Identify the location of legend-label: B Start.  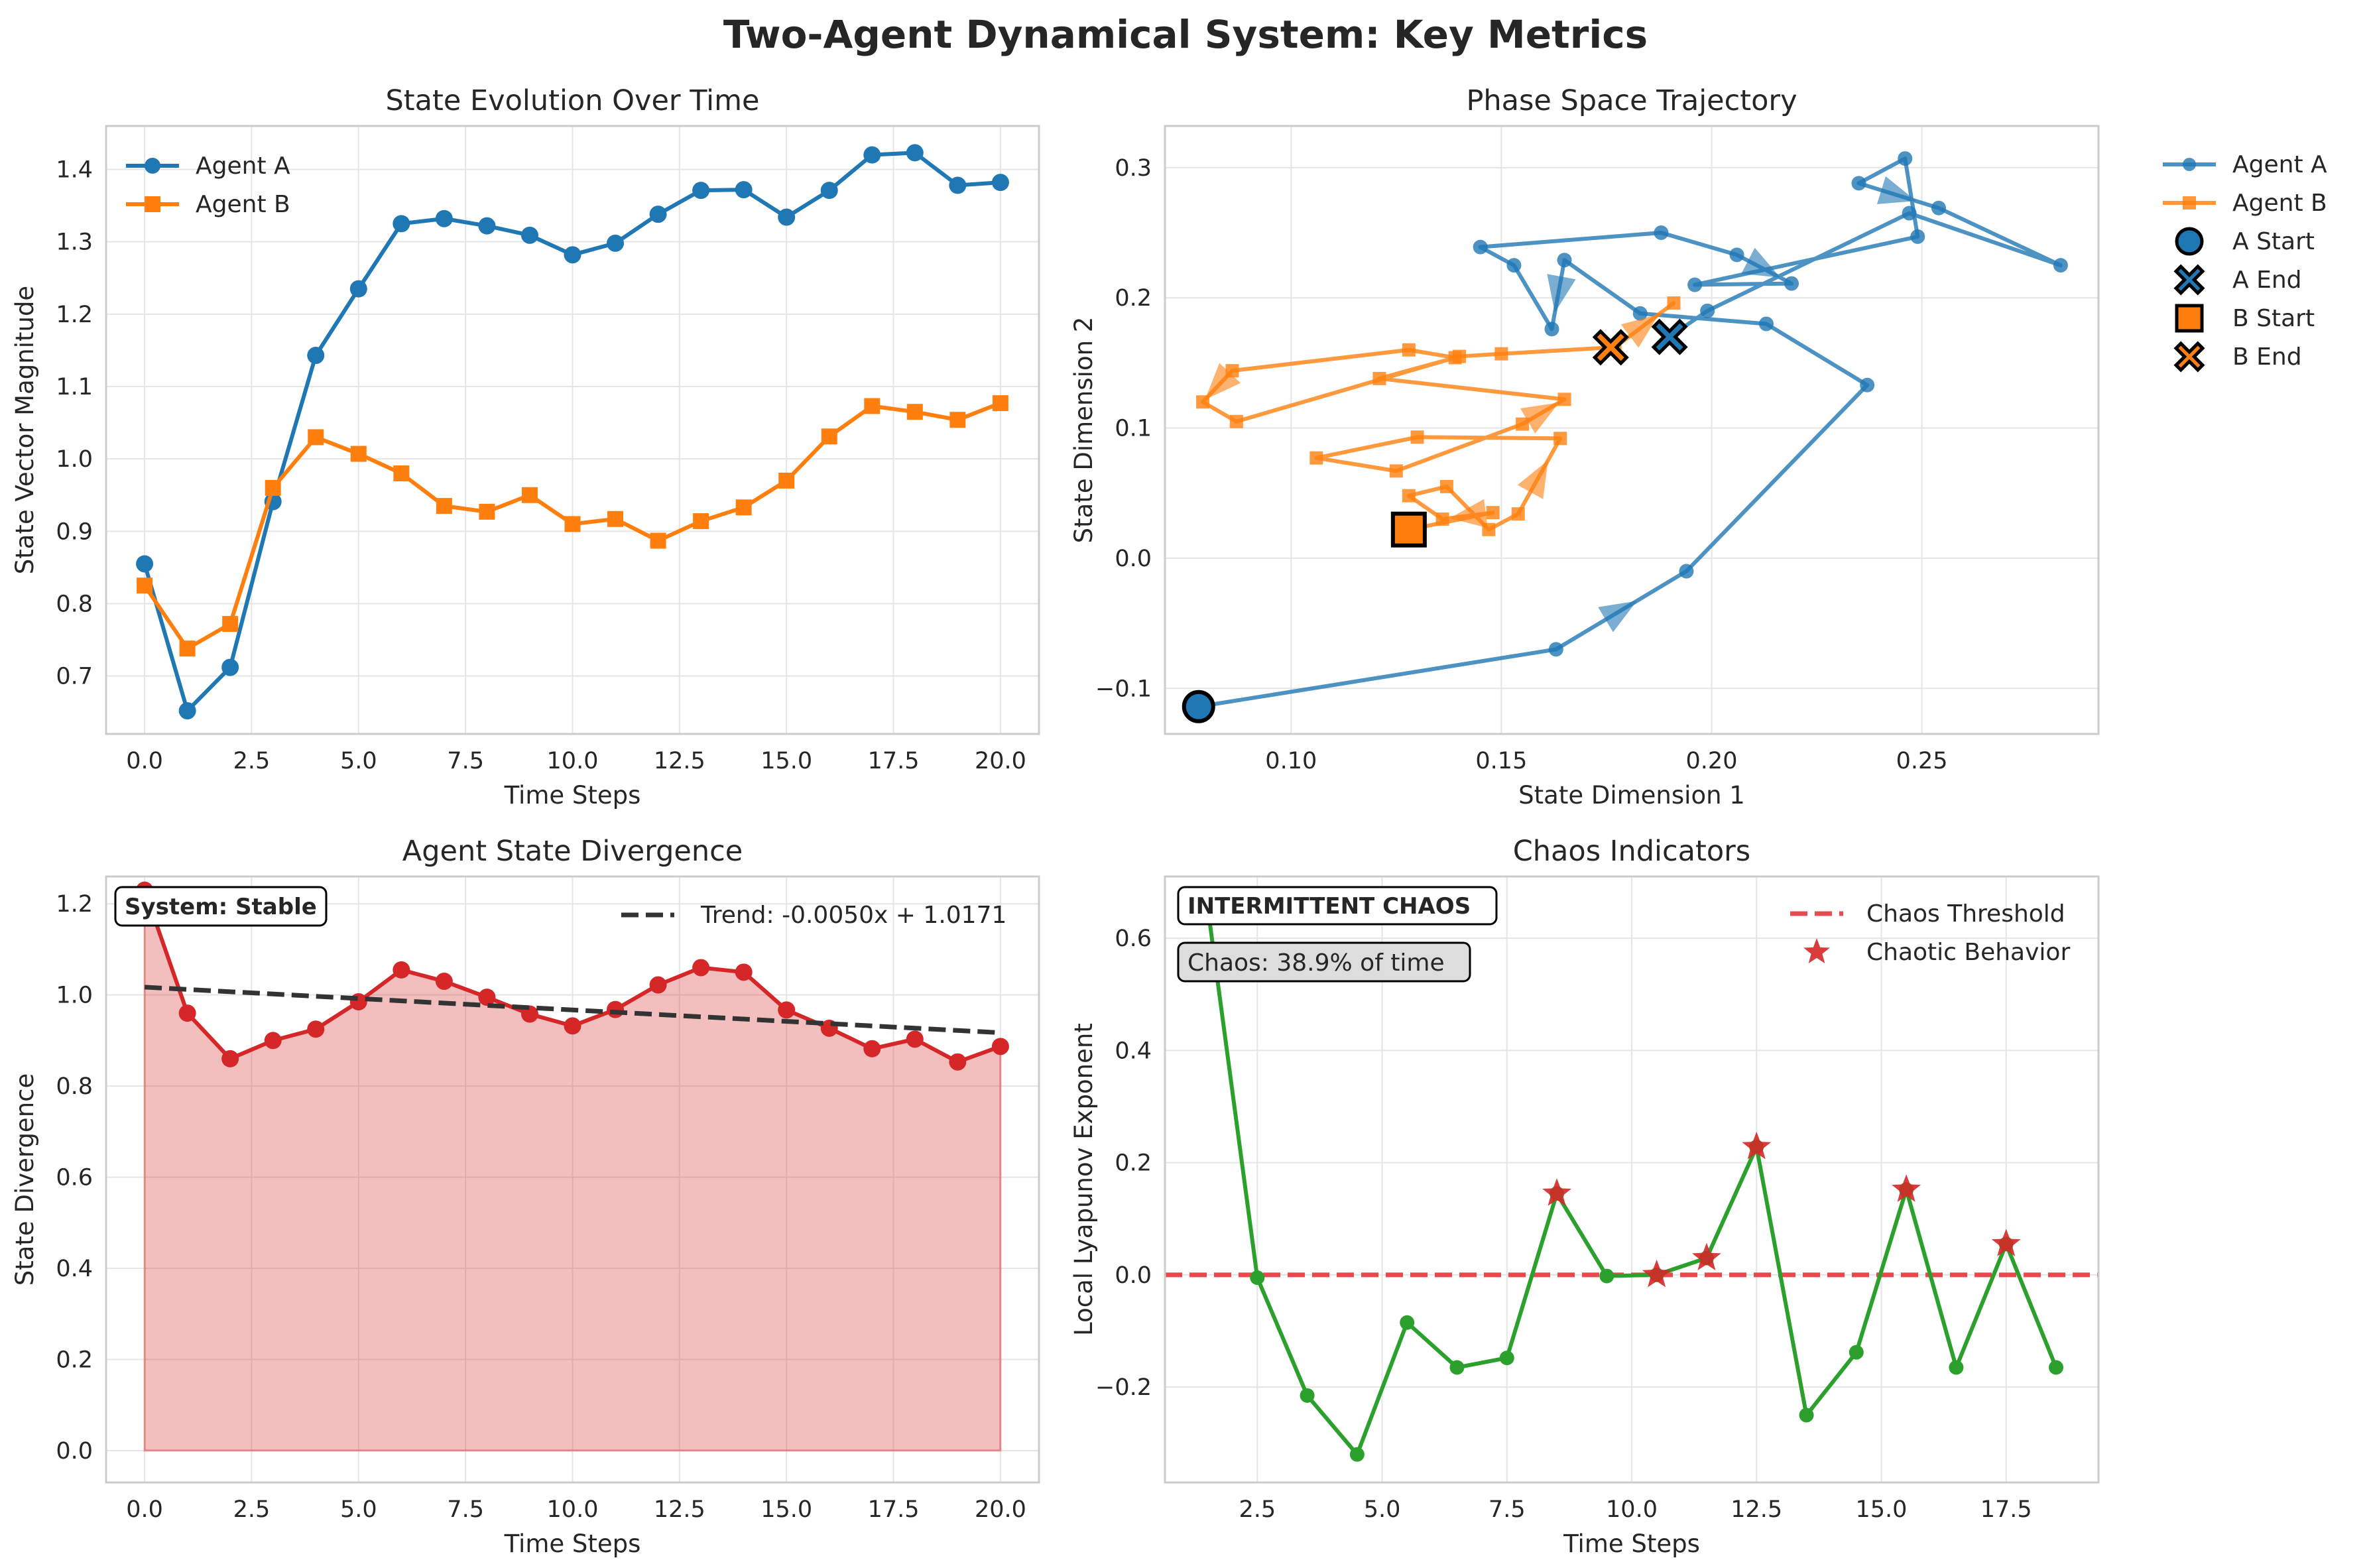
(2273, 318).